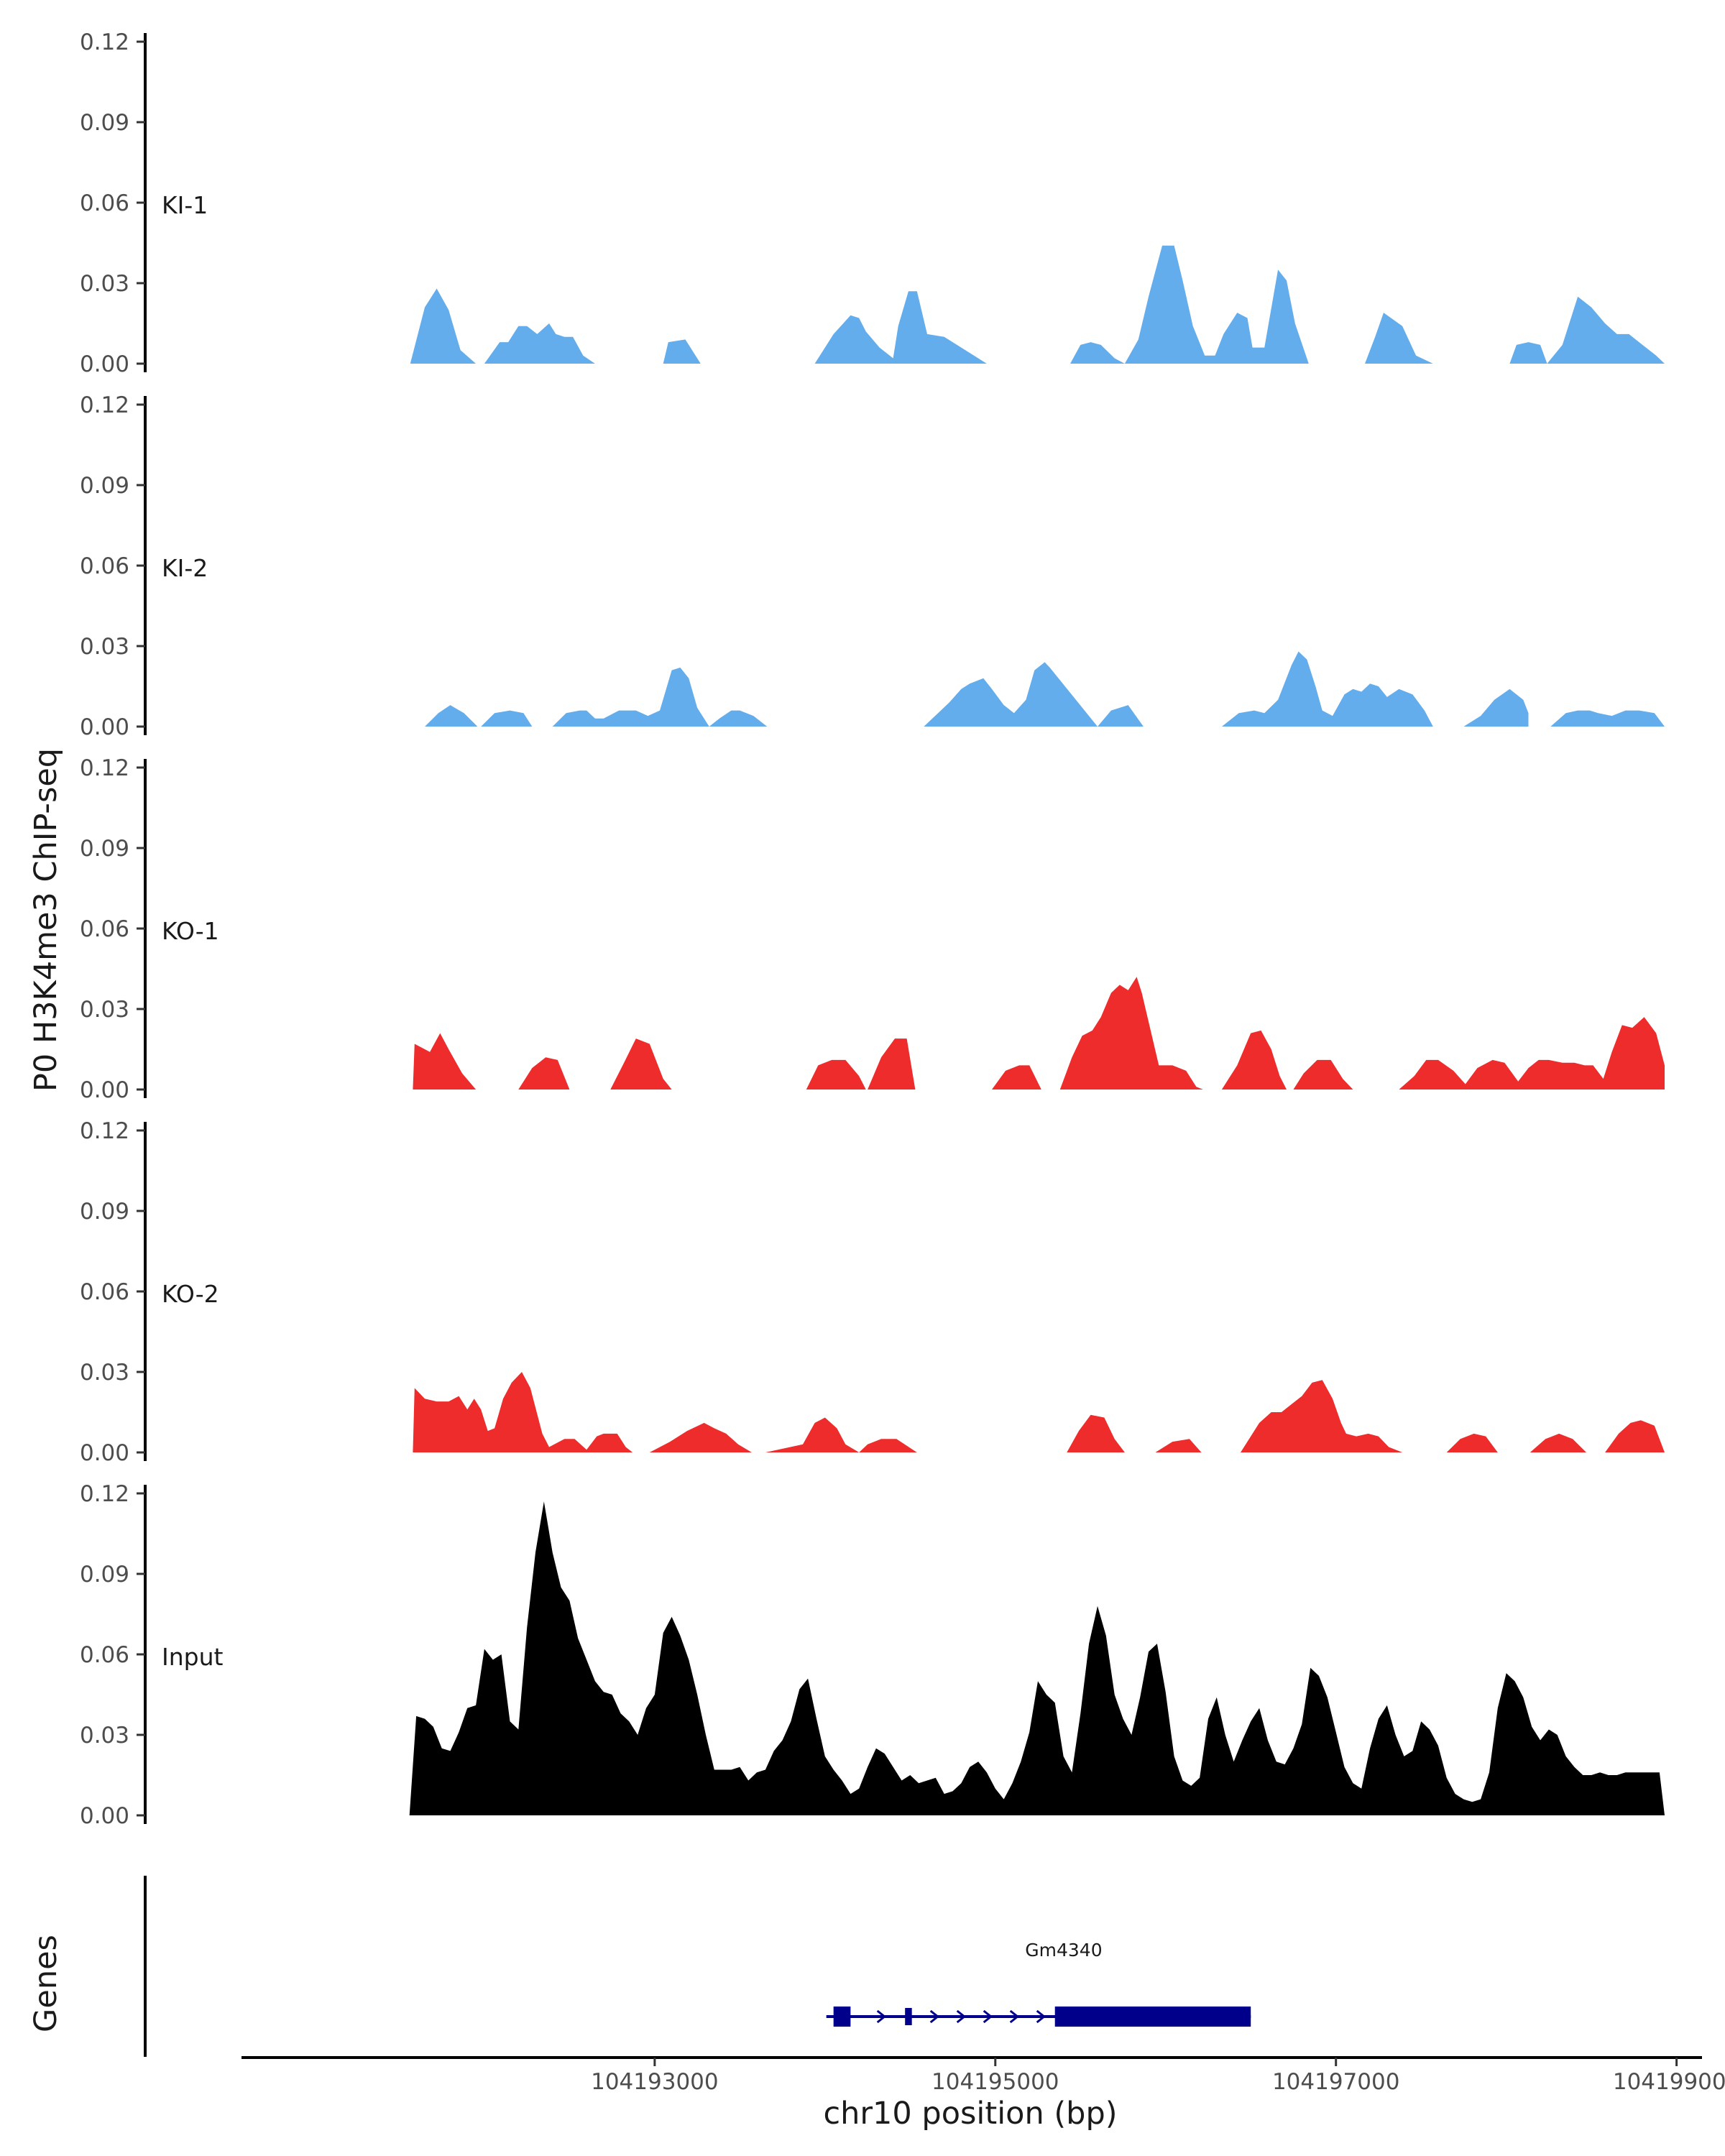 This screenshot has height=2156, width=1725. What do you see at coordinates (1336, 2082) in the screenshot?
I see `x-tick-label: 104197000` at bounding box center [1336, 2082].